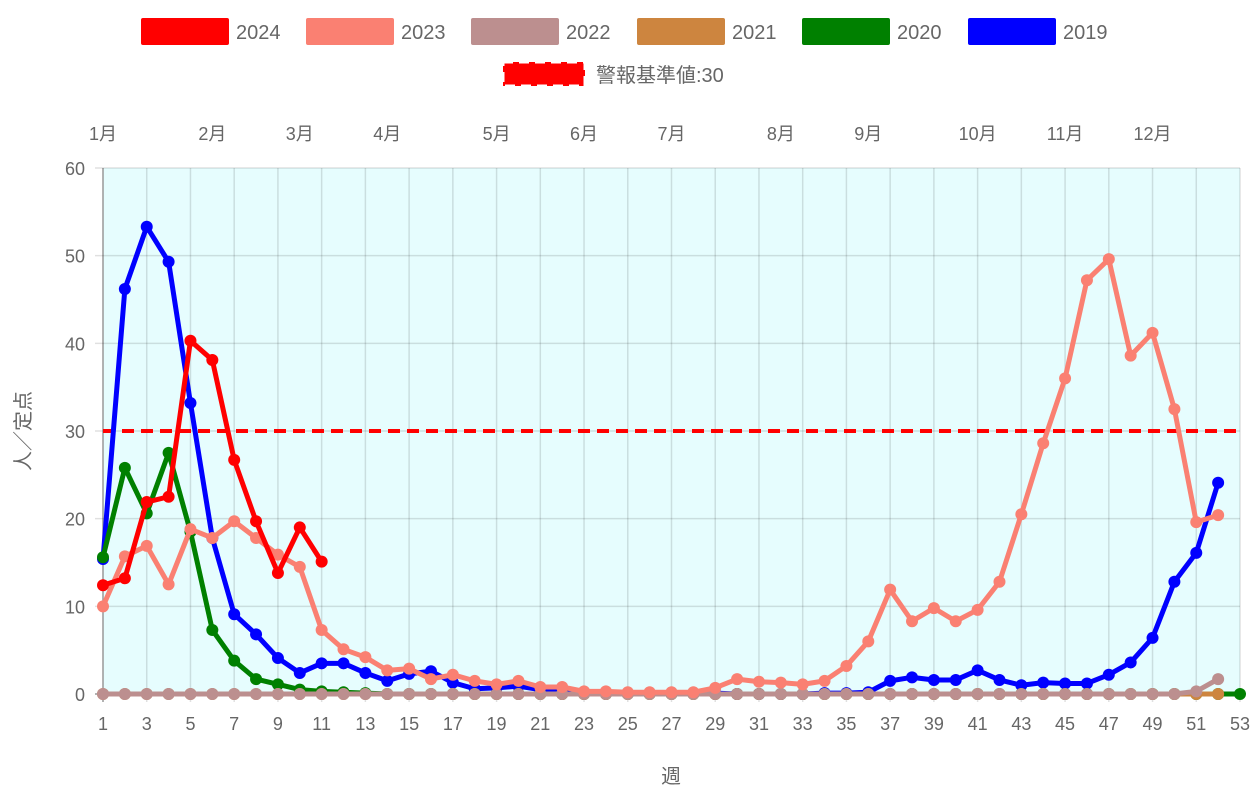  What do you see at coordinates (212, 134) in the screenshot?
I see `month-label: 2月` at bounding box center [212, 134].